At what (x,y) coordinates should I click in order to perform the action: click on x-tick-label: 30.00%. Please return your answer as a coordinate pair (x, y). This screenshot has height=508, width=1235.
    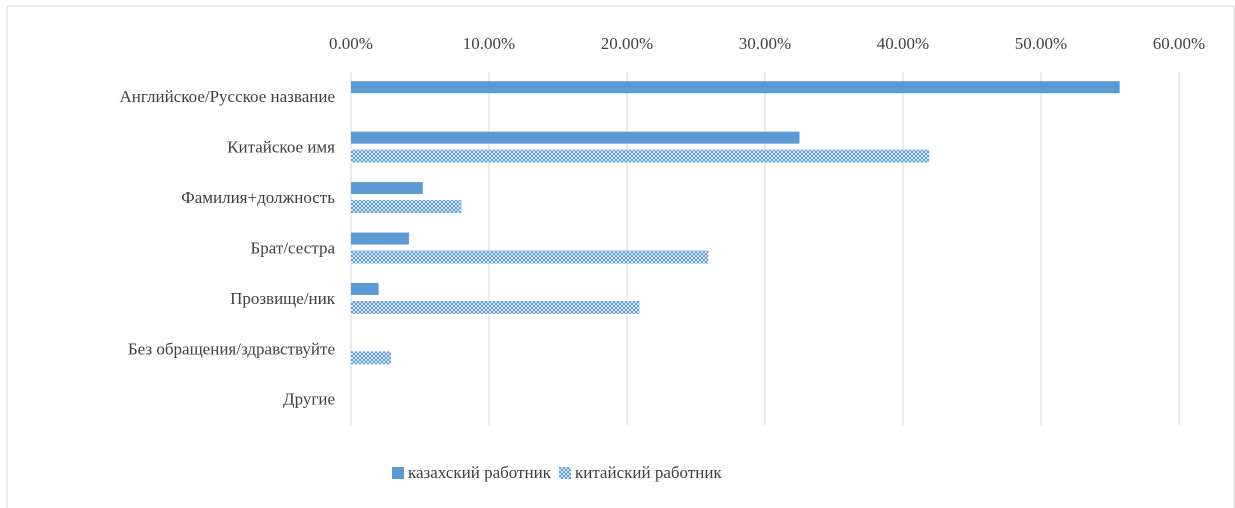
    Looking at the image, I should click on (765, 43).